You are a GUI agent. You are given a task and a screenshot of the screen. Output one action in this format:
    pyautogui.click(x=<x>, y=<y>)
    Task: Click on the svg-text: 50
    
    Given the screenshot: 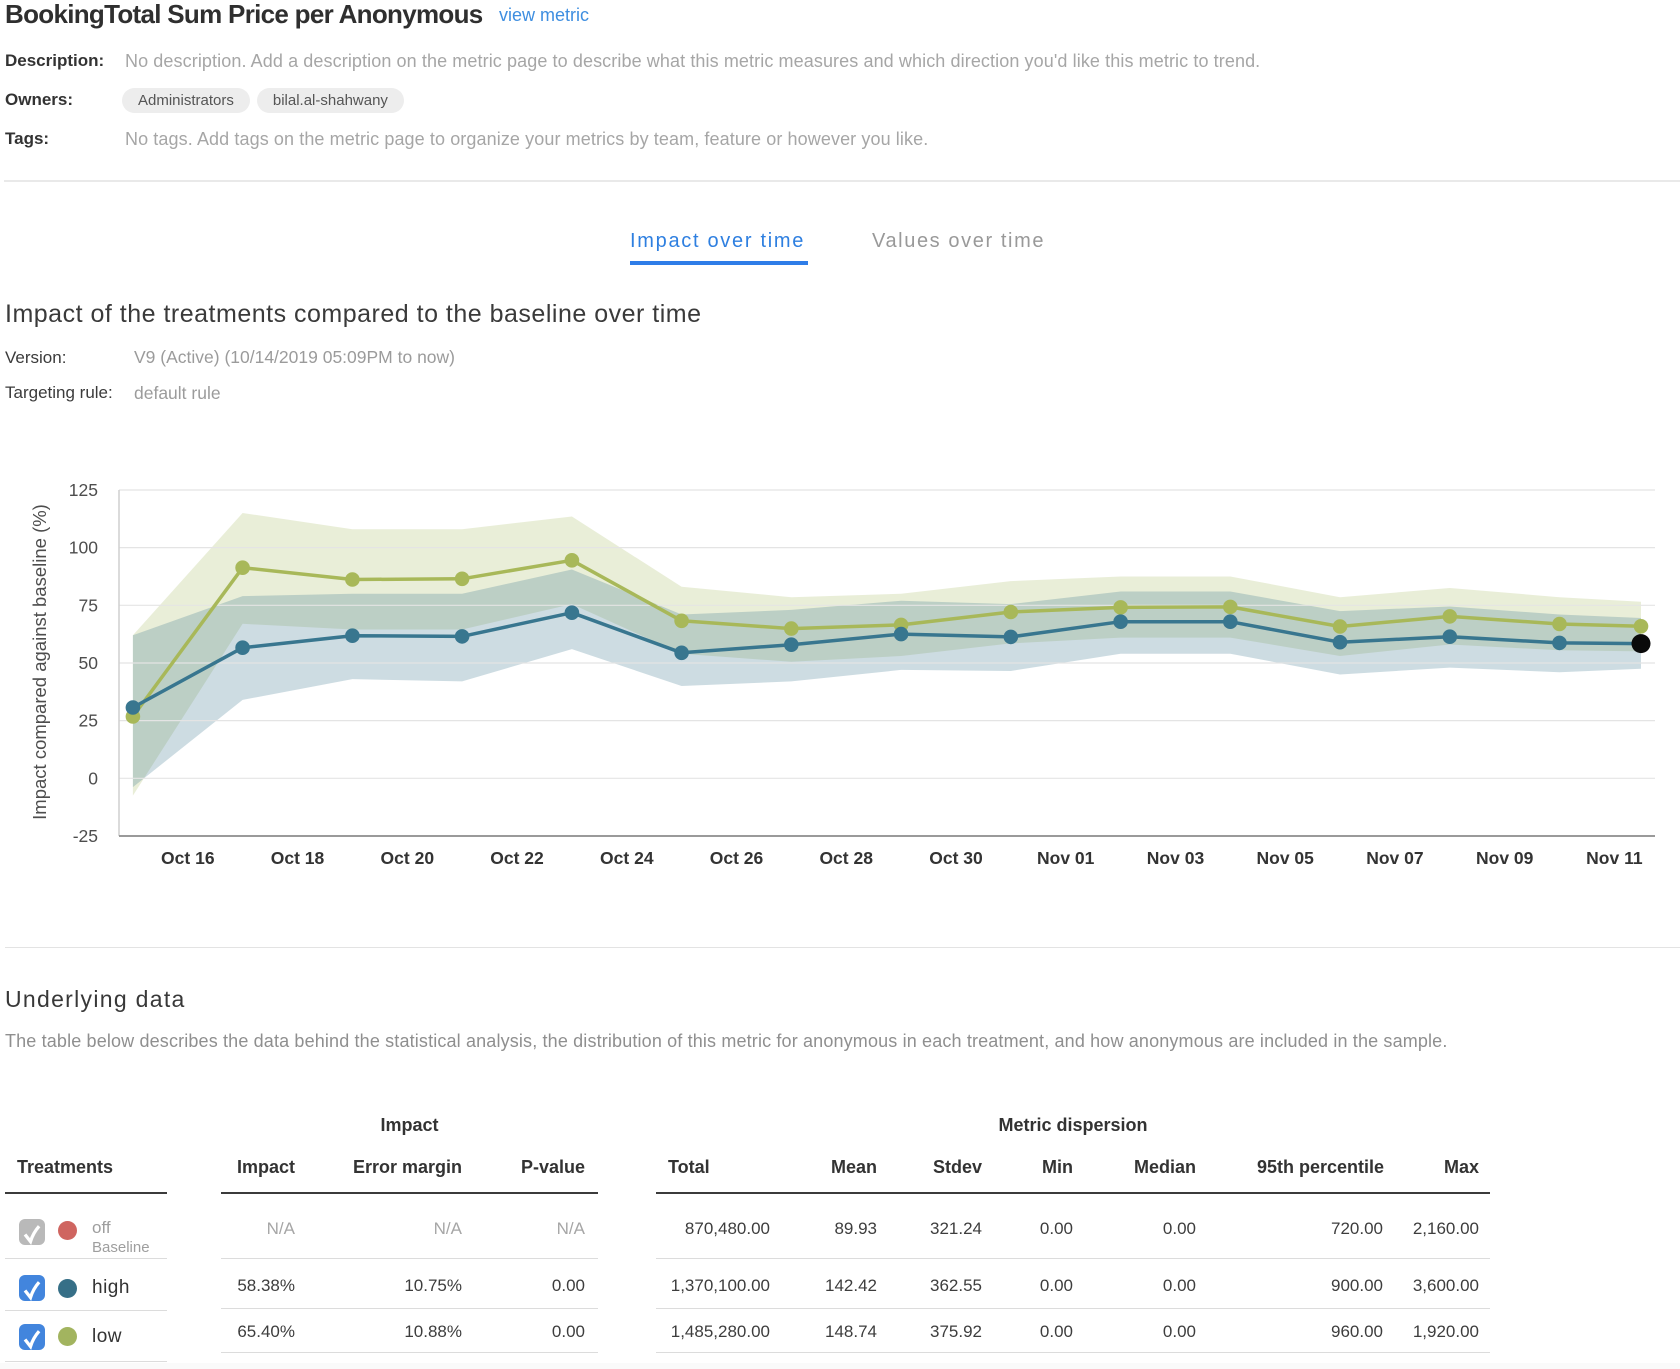 What is the action you would take?
    pyautogui.click(x=89, y=663)
    